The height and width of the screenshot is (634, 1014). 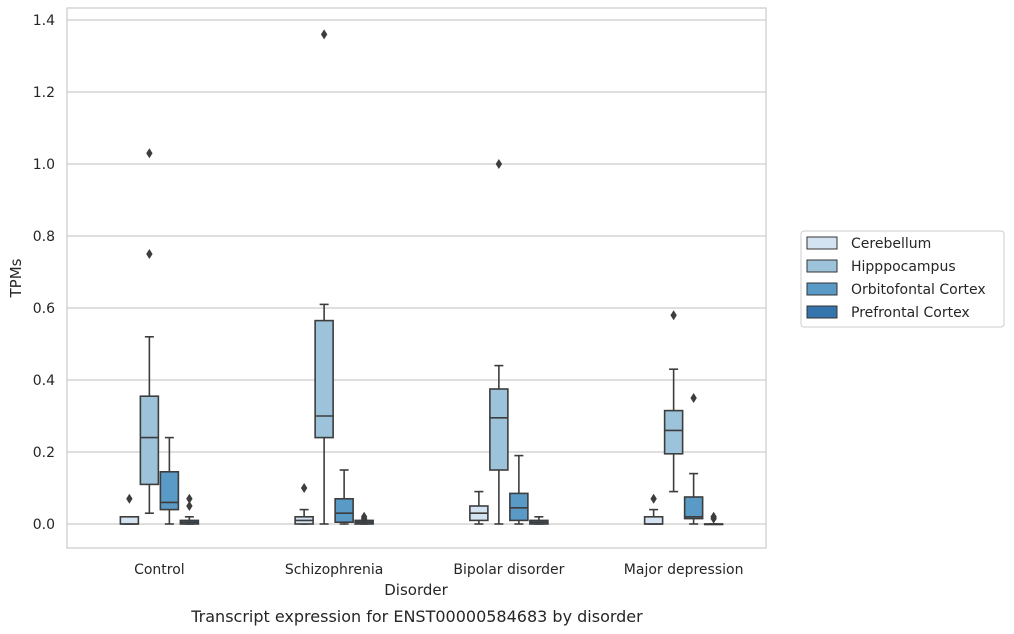 What do you see at coordinates (903, 267) in the screenshot?
I see `legend-label: Hipppocampus` at bounding box center [903, 267].